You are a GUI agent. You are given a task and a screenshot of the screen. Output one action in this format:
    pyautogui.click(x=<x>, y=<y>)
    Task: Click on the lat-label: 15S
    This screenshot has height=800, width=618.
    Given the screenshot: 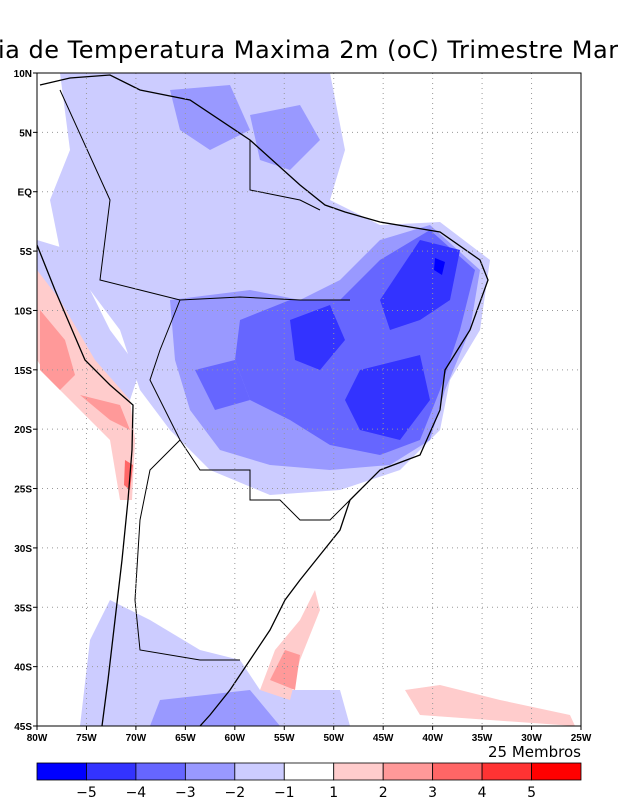 What is the action you would take?
    pyautogui.click(x=23, y=371)
    